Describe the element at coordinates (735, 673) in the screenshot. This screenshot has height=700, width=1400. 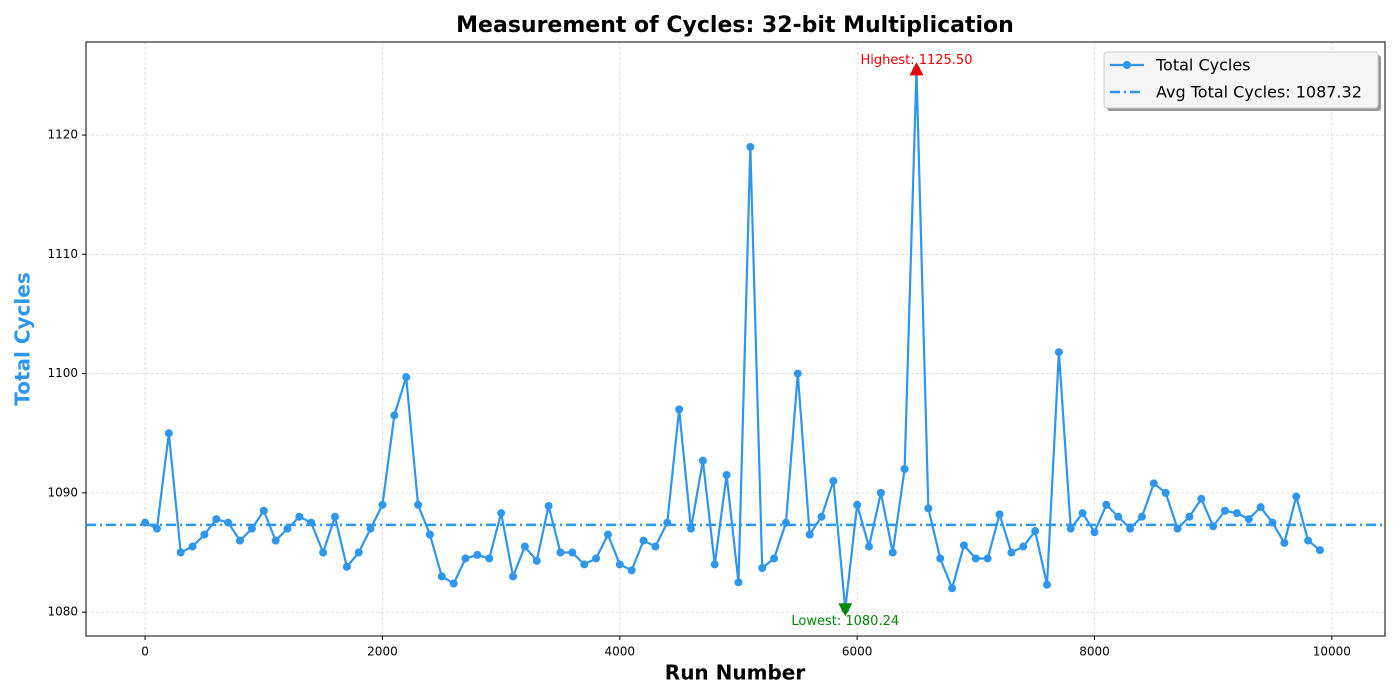
I see `x-axis-label: Run Number` at that location.